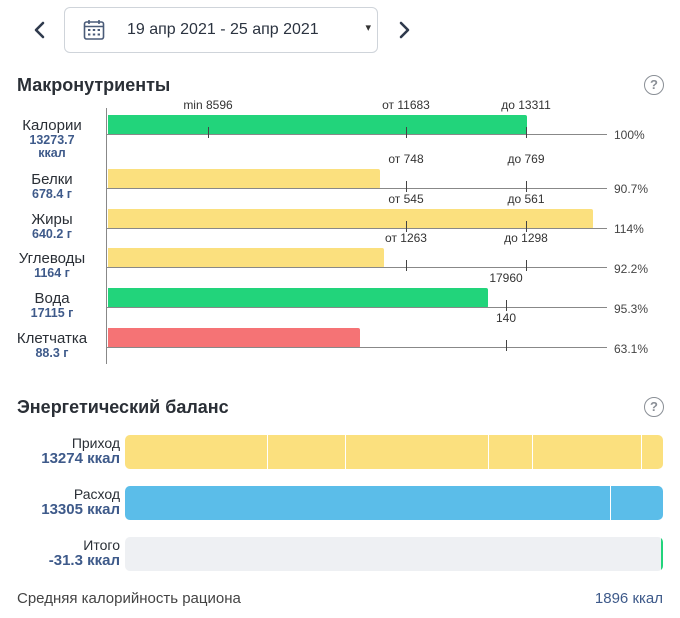 This screenshot has width=680, height=618. I want to click on carbs-label: Углеводы 1164 г, so click(52, 265).